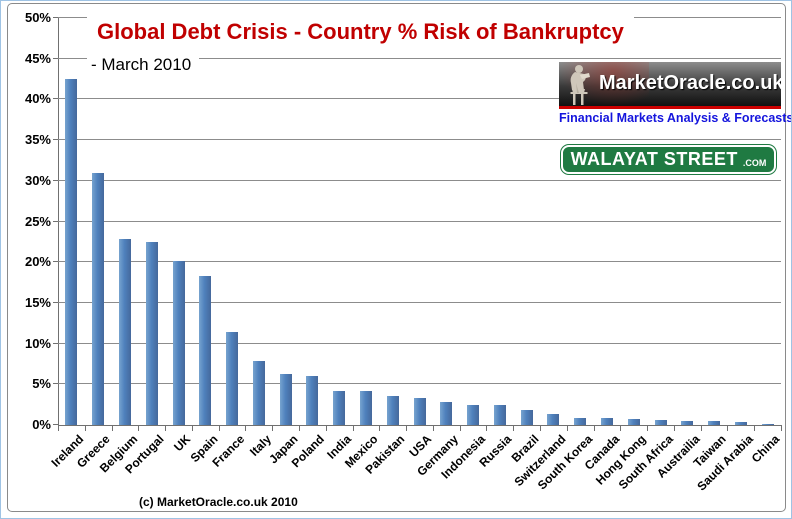 The width and height of the screenshot is (792, 519). I want to click on bar-mexico, so click(365, 408).